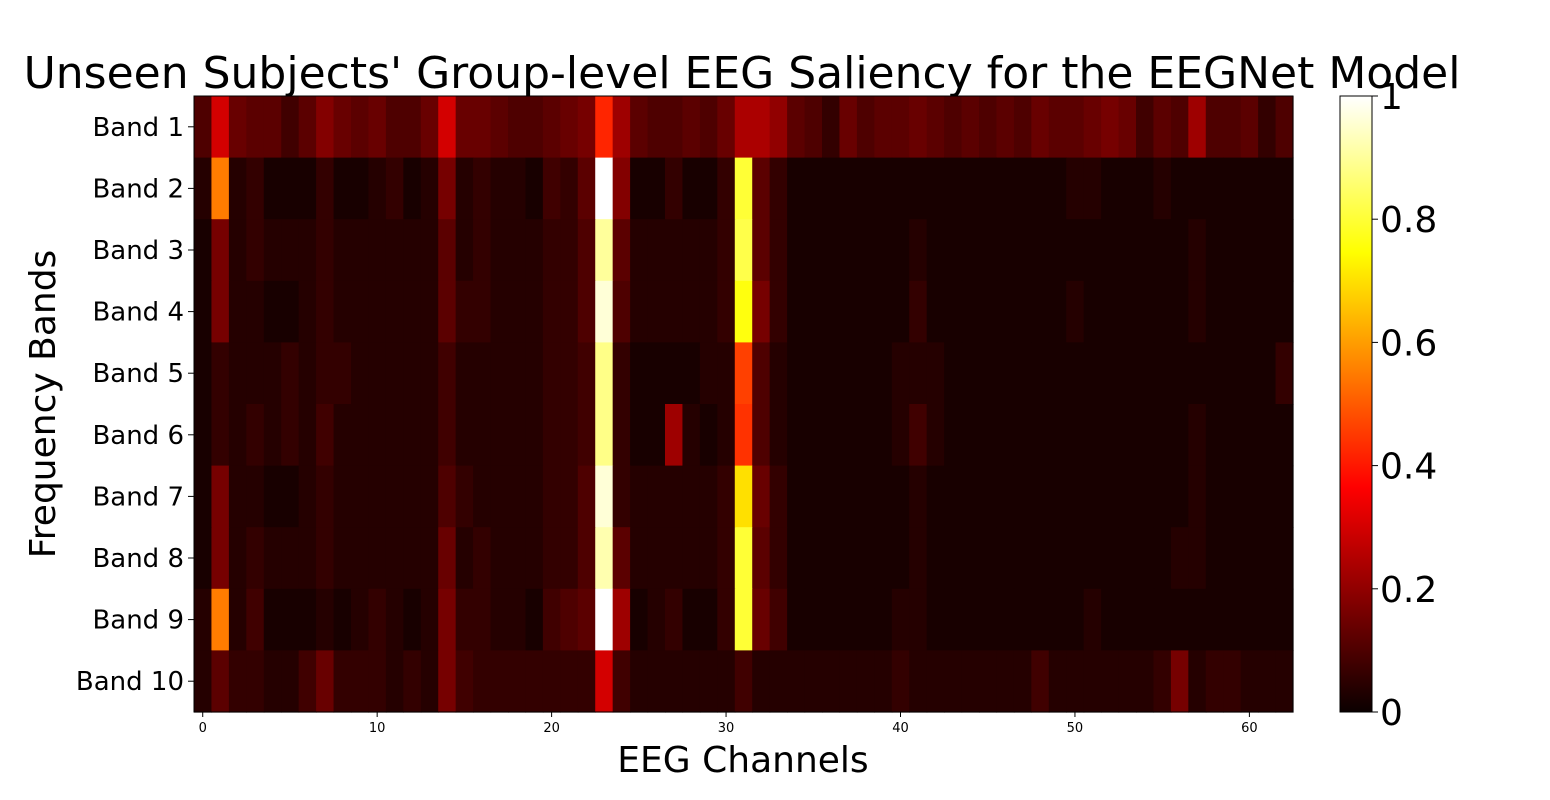  I want to click on colorbar-ticks: 0 0.2 0.4 0.6 0.8 1, so click(1404, 405).